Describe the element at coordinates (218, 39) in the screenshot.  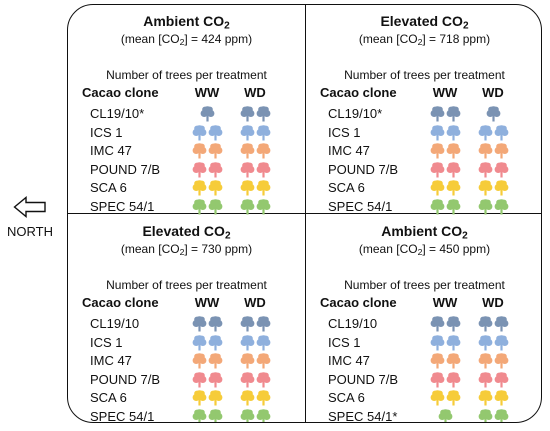
I see `mean-suffix: ] = 424 ppm)` at that location.